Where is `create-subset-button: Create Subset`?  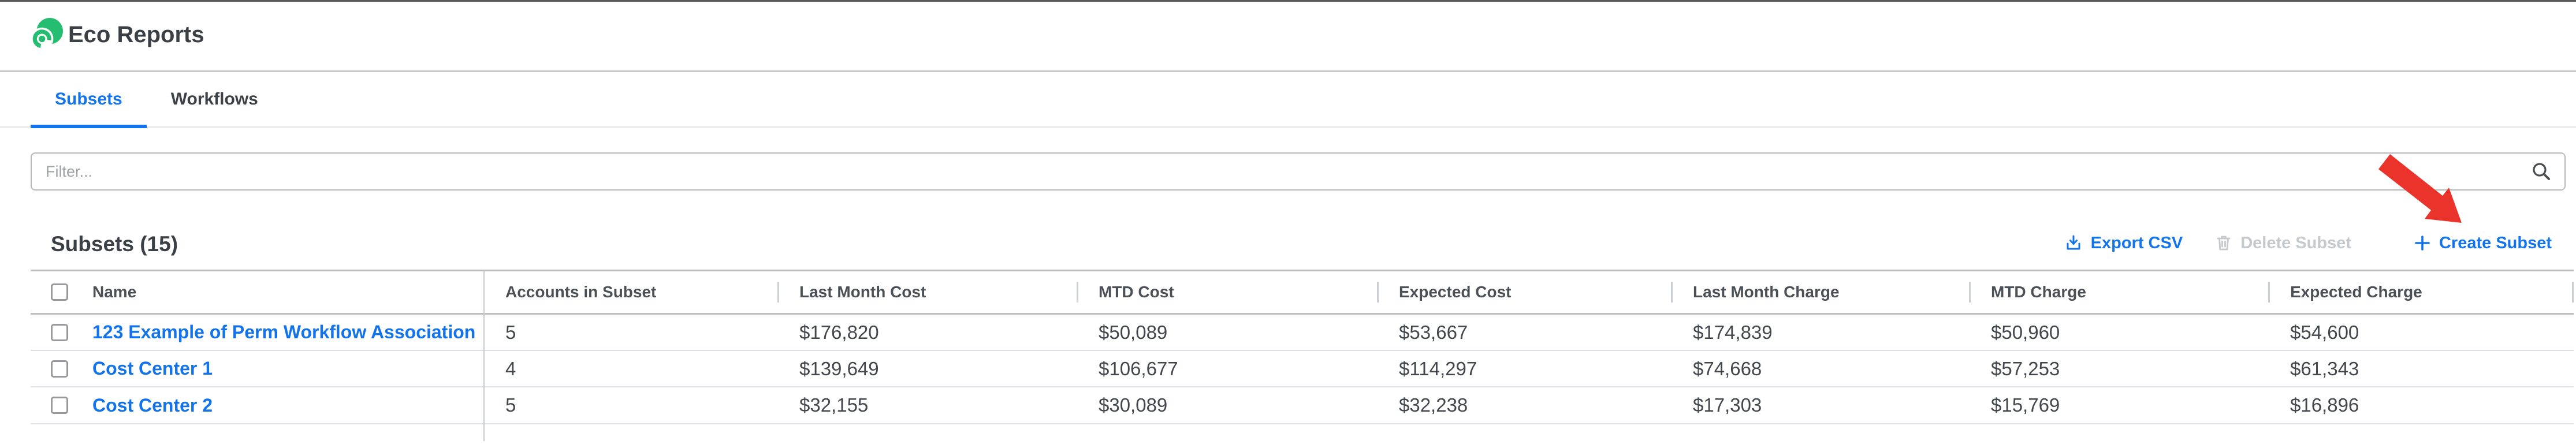
create-subset-button: Create Subset is located at coordinates (2483, 243).